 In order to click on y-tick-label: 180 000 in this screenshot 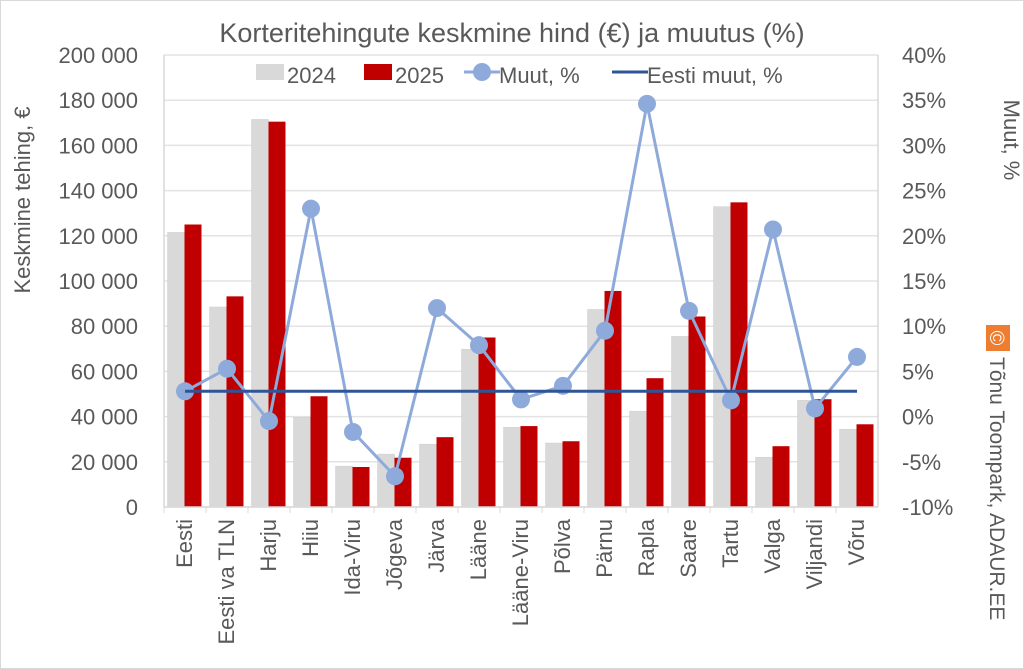, I will do `click(98, 100)`.